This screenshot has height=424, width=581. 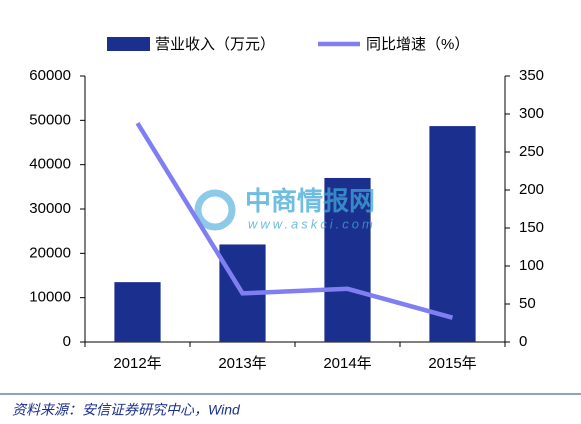 I want to click on watermark-logo, so click(x=215, y=210).